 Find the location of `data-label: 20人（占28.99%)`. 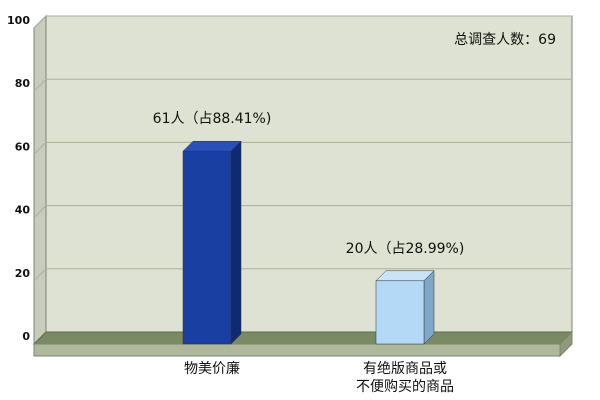

data-label: 20人（占28.99%) is located at coordinates (405, 249).